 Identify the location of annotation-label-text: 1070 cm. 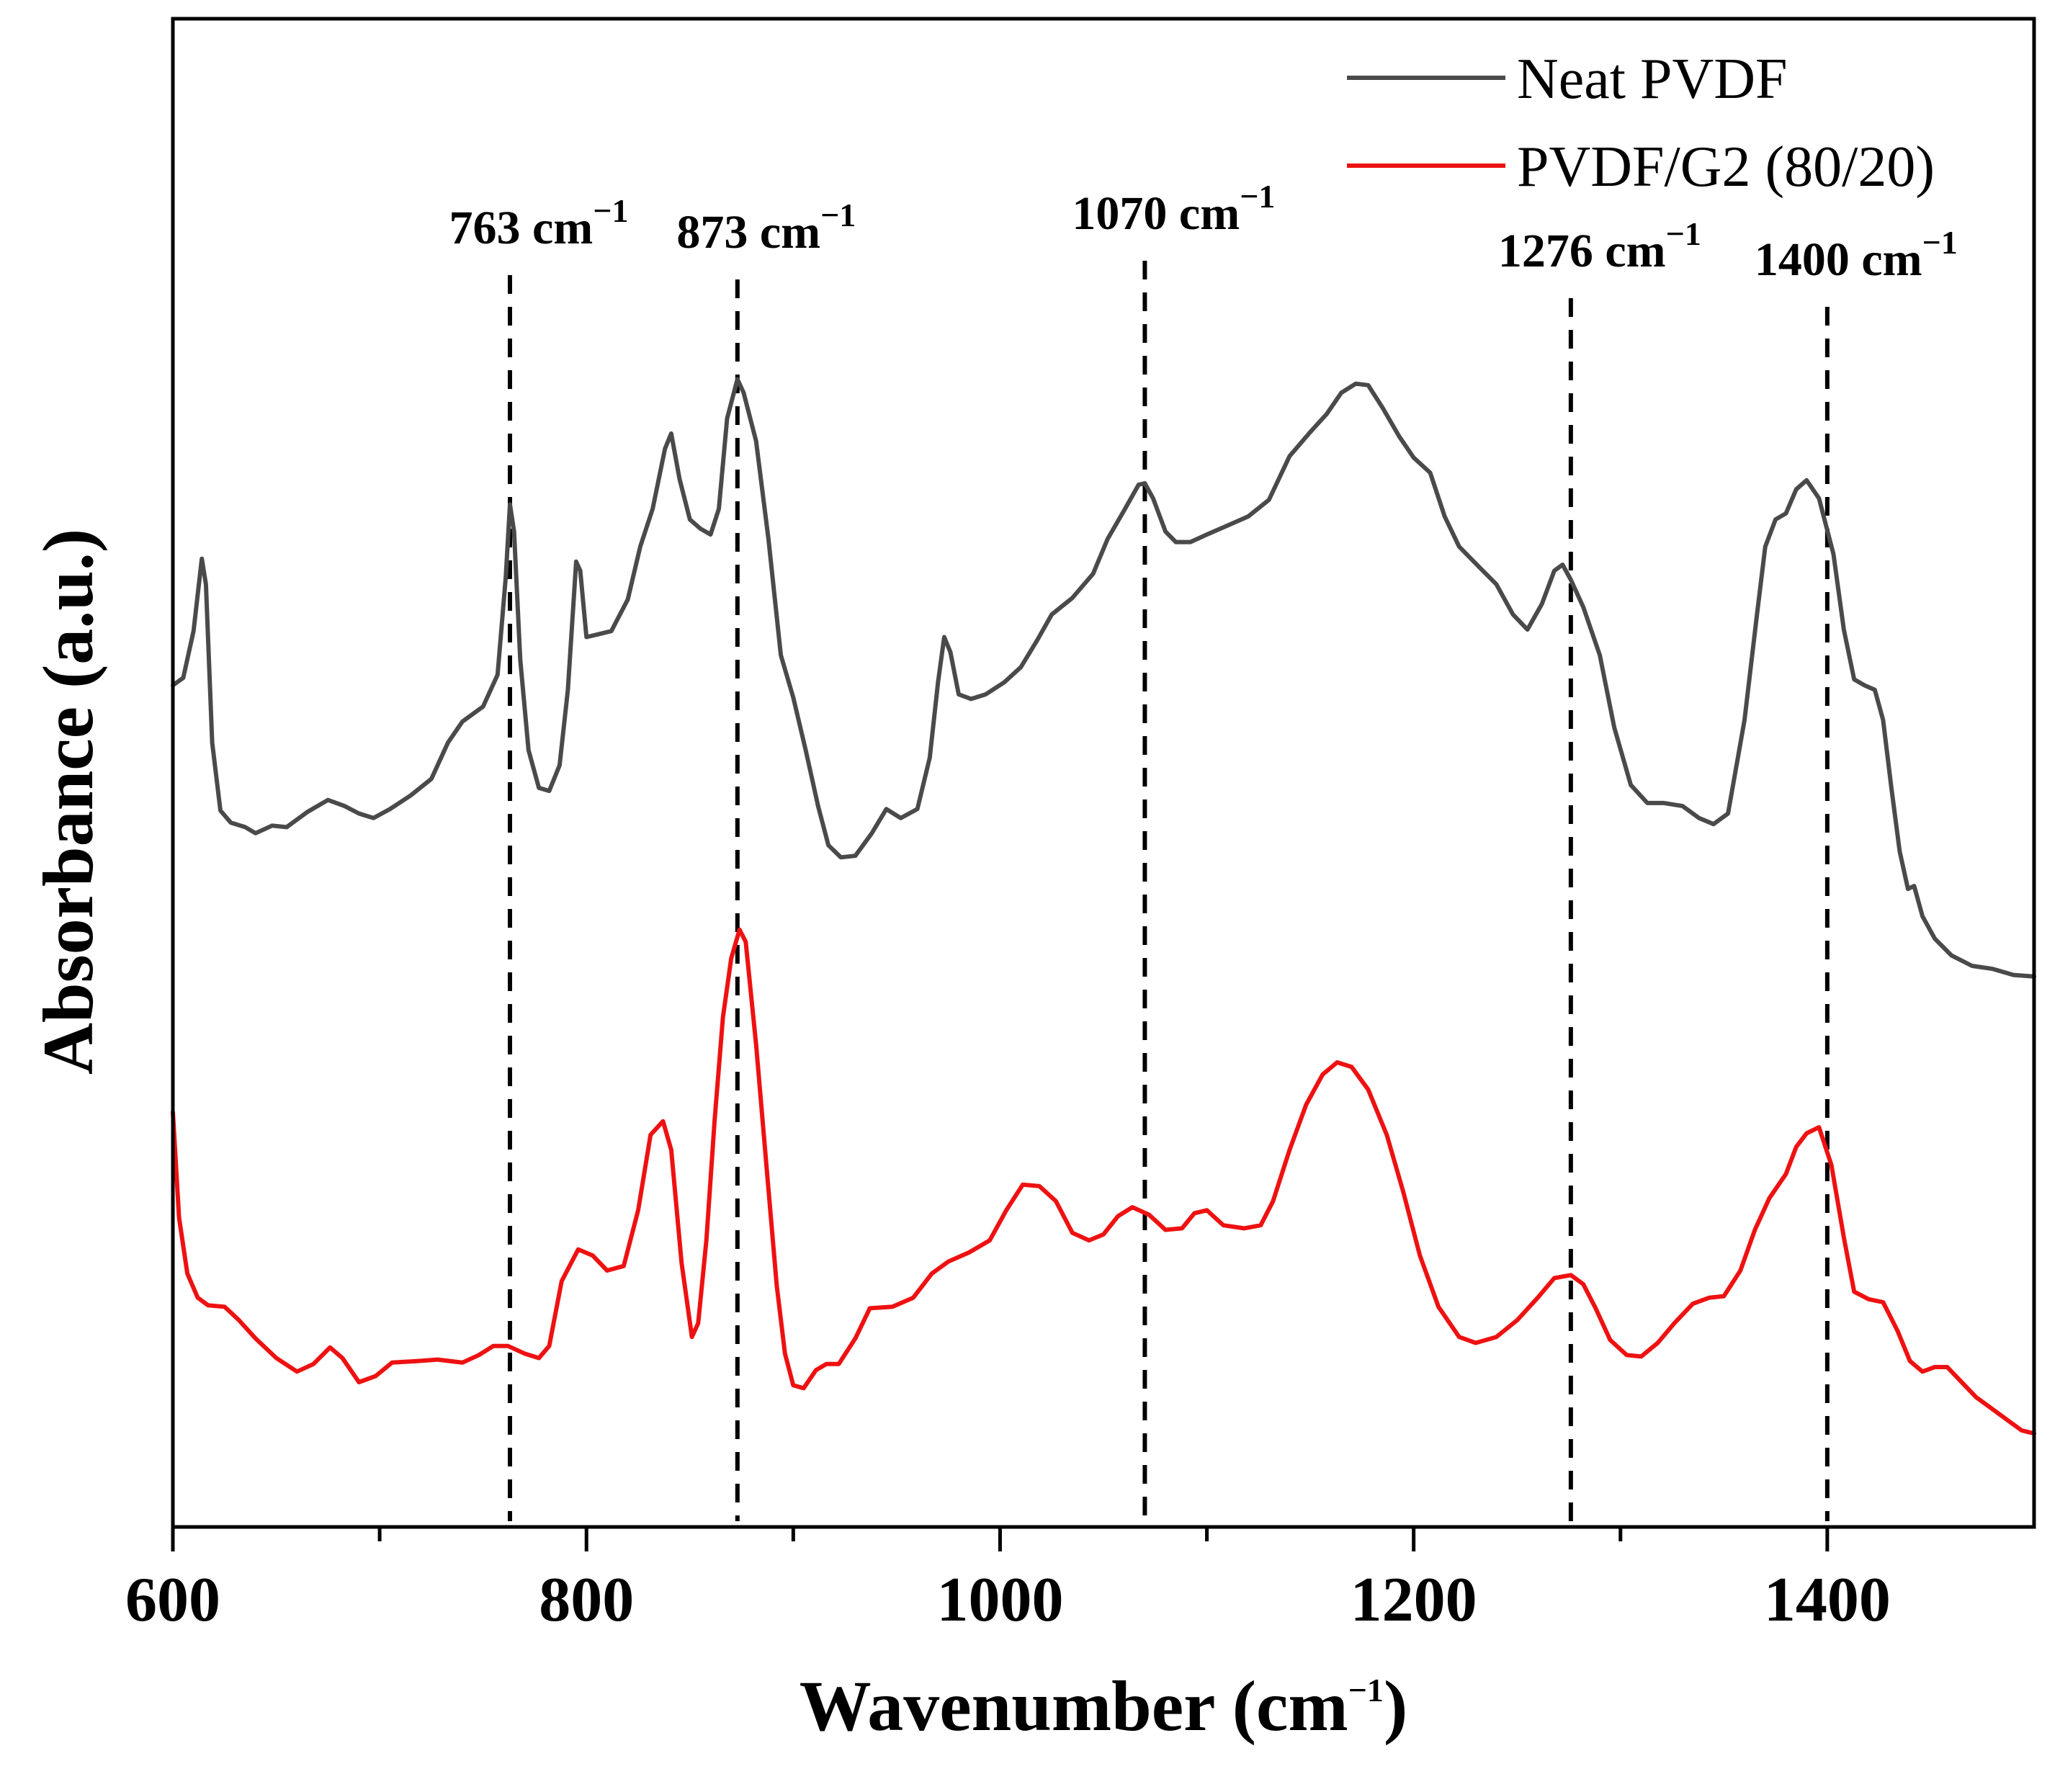
(1156, 213).